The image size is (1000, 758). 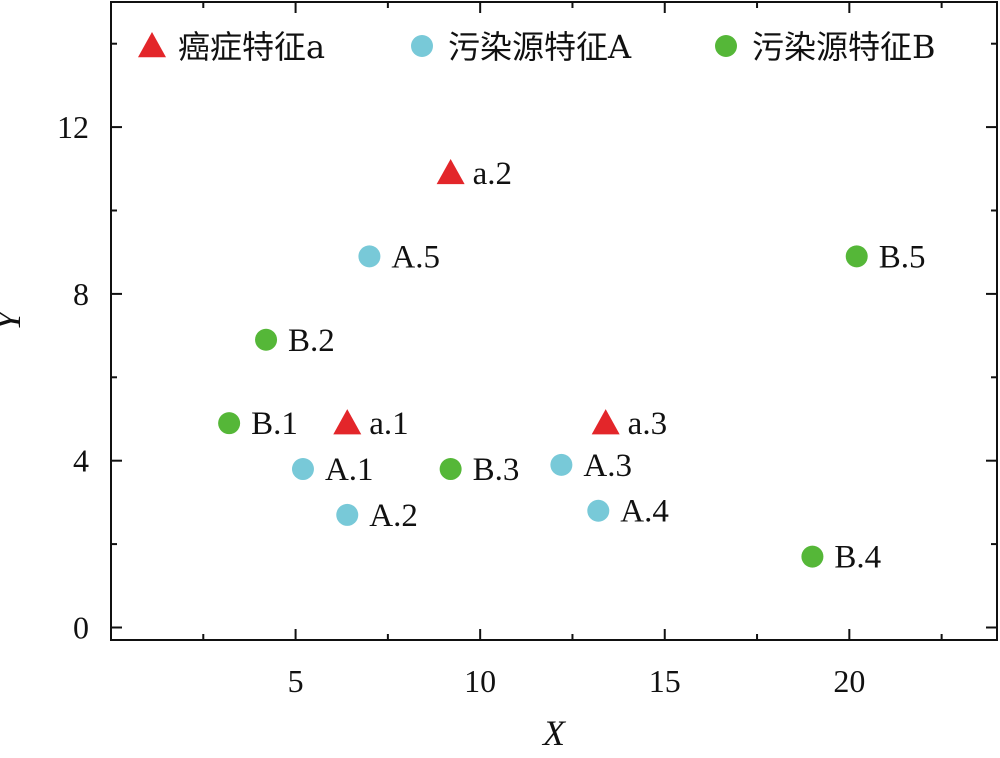 I want to click on x-tick-label: 15, so click(x=665, y=681).